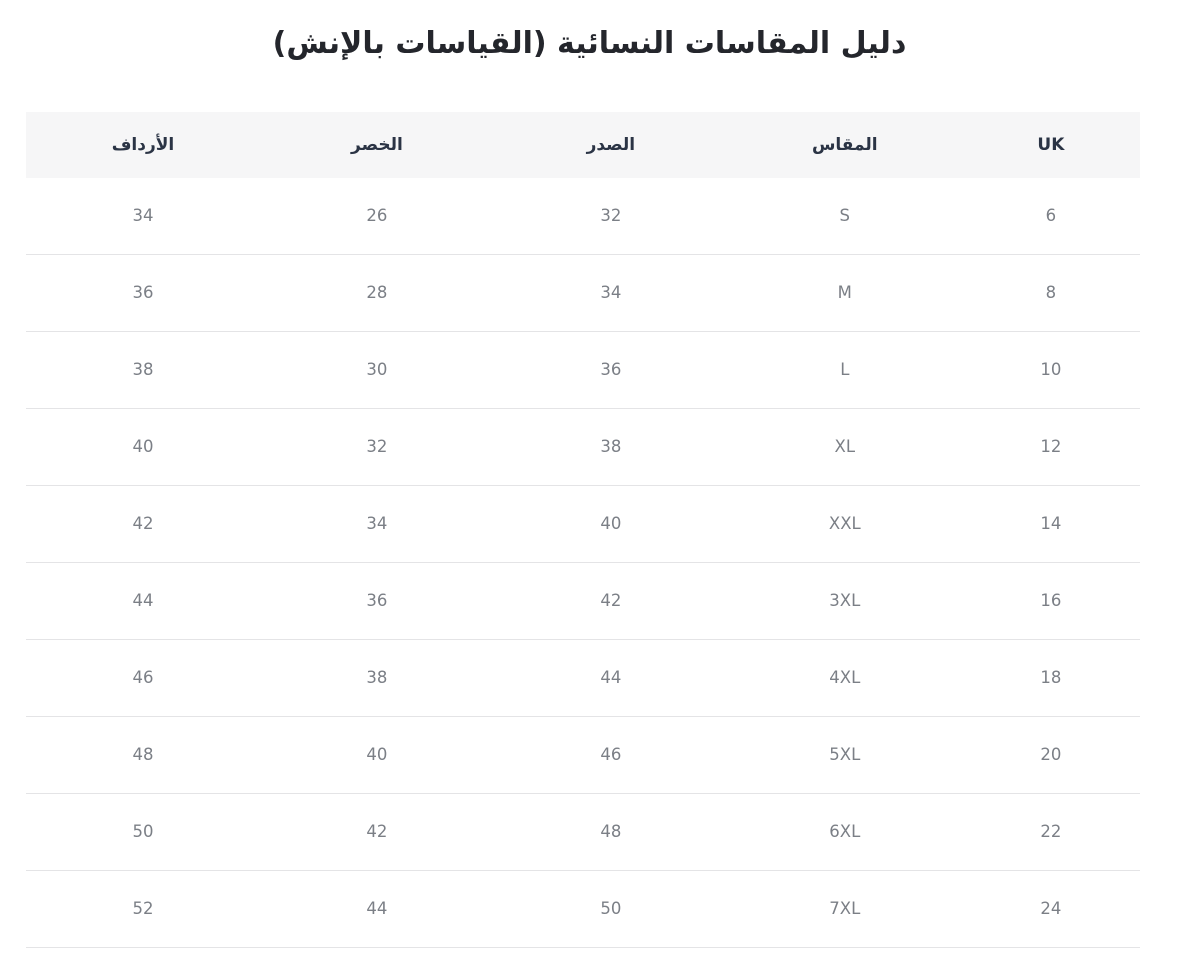 The height and width of the screenshot is (978, 1179). What do you see at coordinates (1050, 755) in the screenshot?
I see `cell-uk: 20` at bounding box center [1050, 755].